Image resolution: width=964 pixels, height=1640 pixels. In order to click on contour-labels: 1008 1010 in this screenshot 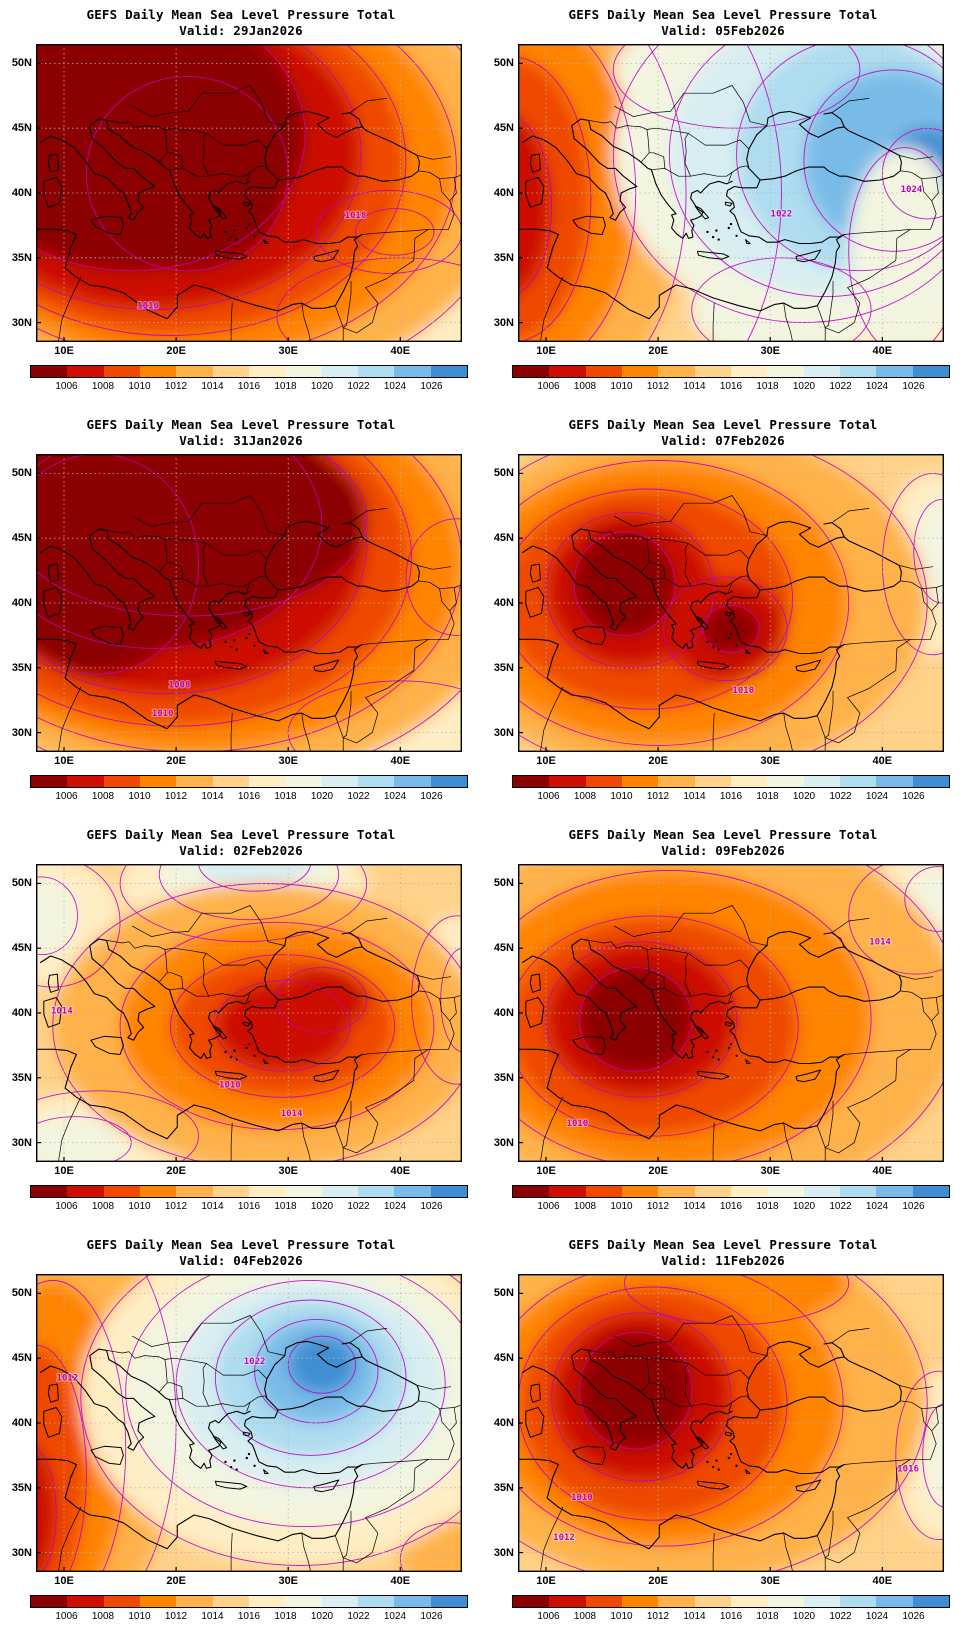, I will do `click(171, 700)`.